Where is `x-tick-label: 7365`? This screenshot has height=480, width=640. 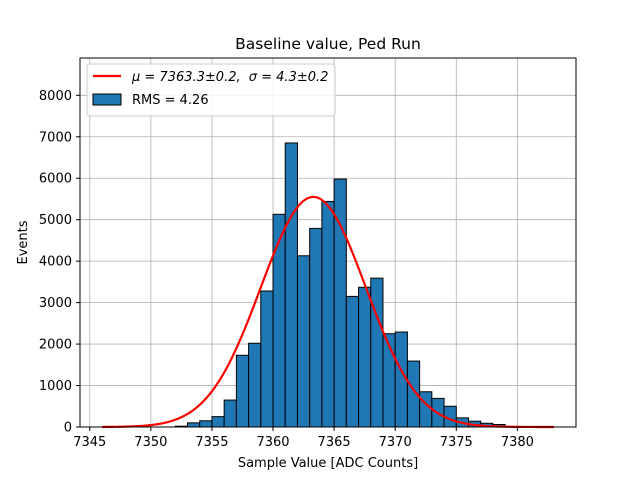 x-tick-label: 7365 is located at coordinates (334, 442).